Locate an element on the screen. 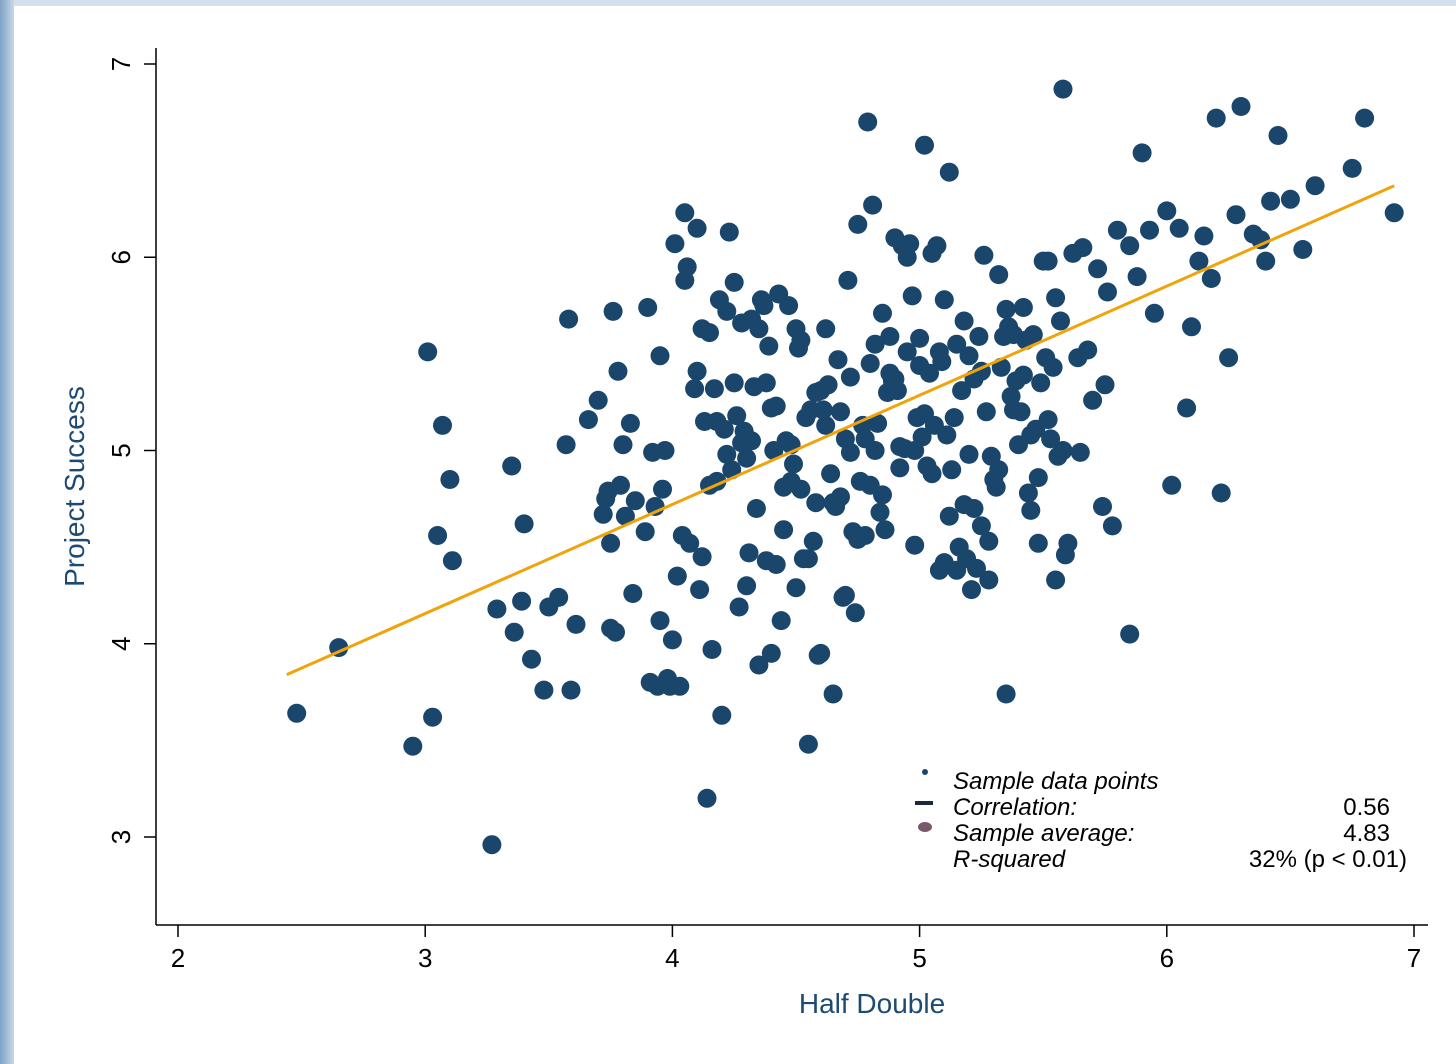  y-tick-label: 4 is located at coordinates (121, 644).